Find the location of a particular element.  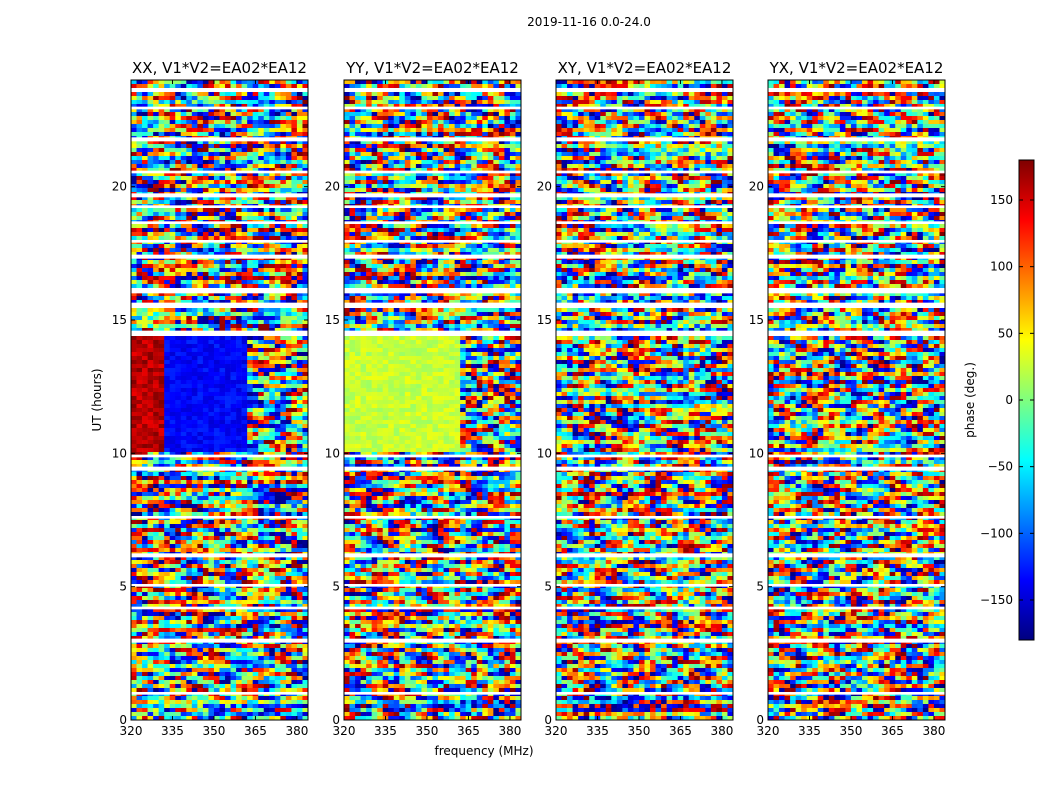

colorbar-ticks: 150 100 50 0 −50 −100 −150 is located at coordinates (1007, 400).